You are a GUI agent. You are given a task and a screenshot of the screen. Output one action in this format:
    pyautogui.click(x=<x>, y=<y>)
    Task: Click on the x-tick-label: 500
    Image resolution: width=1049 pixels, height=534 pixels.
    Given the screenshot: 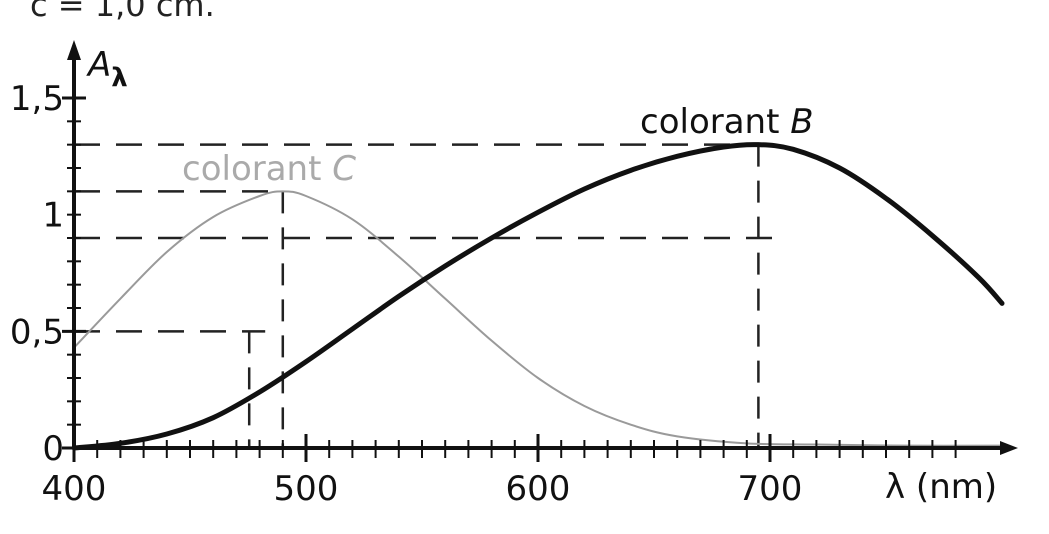 What is the action you would take?
    pyautogui.click(x=306, y=489)
    